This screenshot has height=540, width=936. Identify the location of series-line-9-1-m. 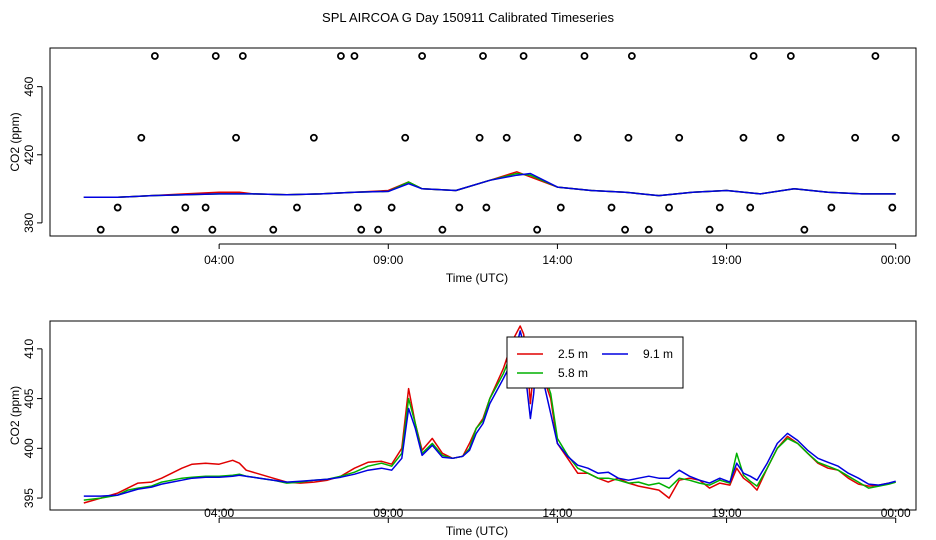
(489, 185).